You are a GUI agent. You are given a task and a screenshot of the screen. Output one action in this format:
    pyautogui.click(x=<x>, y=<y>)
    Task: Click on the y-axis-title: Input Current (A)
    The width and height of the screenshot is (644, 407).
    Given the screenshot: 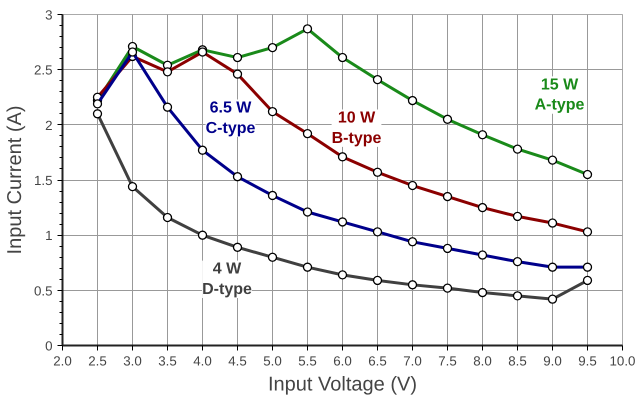 What is the action you would take?
    pyautogui.click(x=15, y=180)
    